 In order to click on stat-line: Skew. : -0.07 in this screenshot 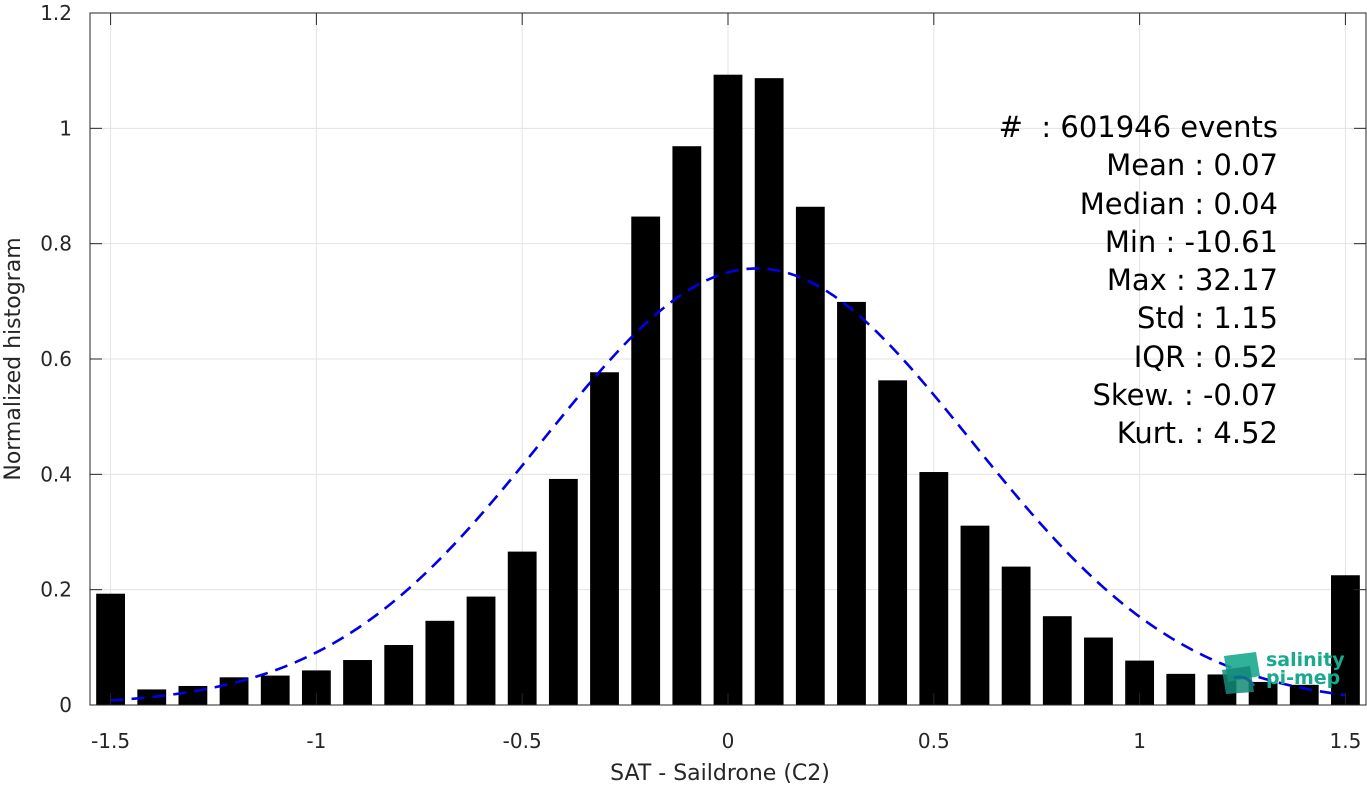, I will do `click(1185, 395)`.